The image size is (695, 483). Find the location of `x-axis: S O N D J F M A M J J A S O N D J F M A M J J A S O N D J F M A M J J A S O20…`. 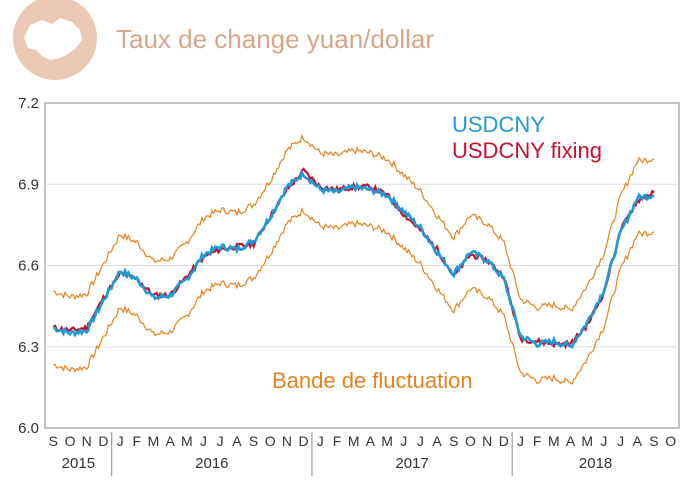

x-axis: S O N D J F M A M J J A S O N D J F M A M J J A S O N D J F M A M J J A S O20… is located at coordinates (362, 454).